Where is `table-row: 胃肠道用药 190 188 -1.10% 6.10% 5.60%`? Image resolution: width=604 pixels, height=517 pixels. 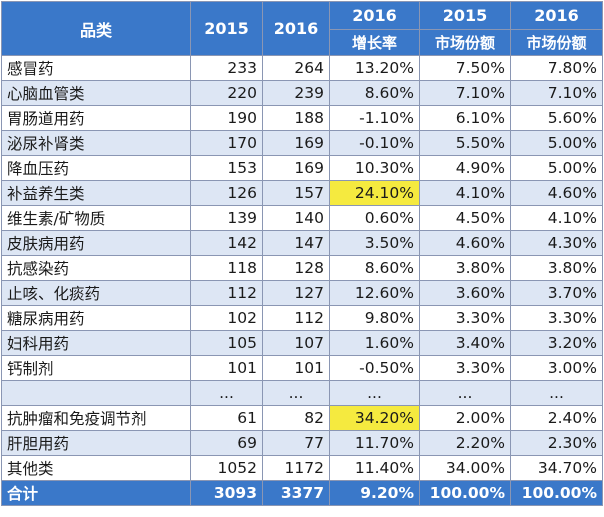
table-row: 胃肠道用药 190 188 -1.10% 6.10% 5.60% is located at coordinates (302, 118).